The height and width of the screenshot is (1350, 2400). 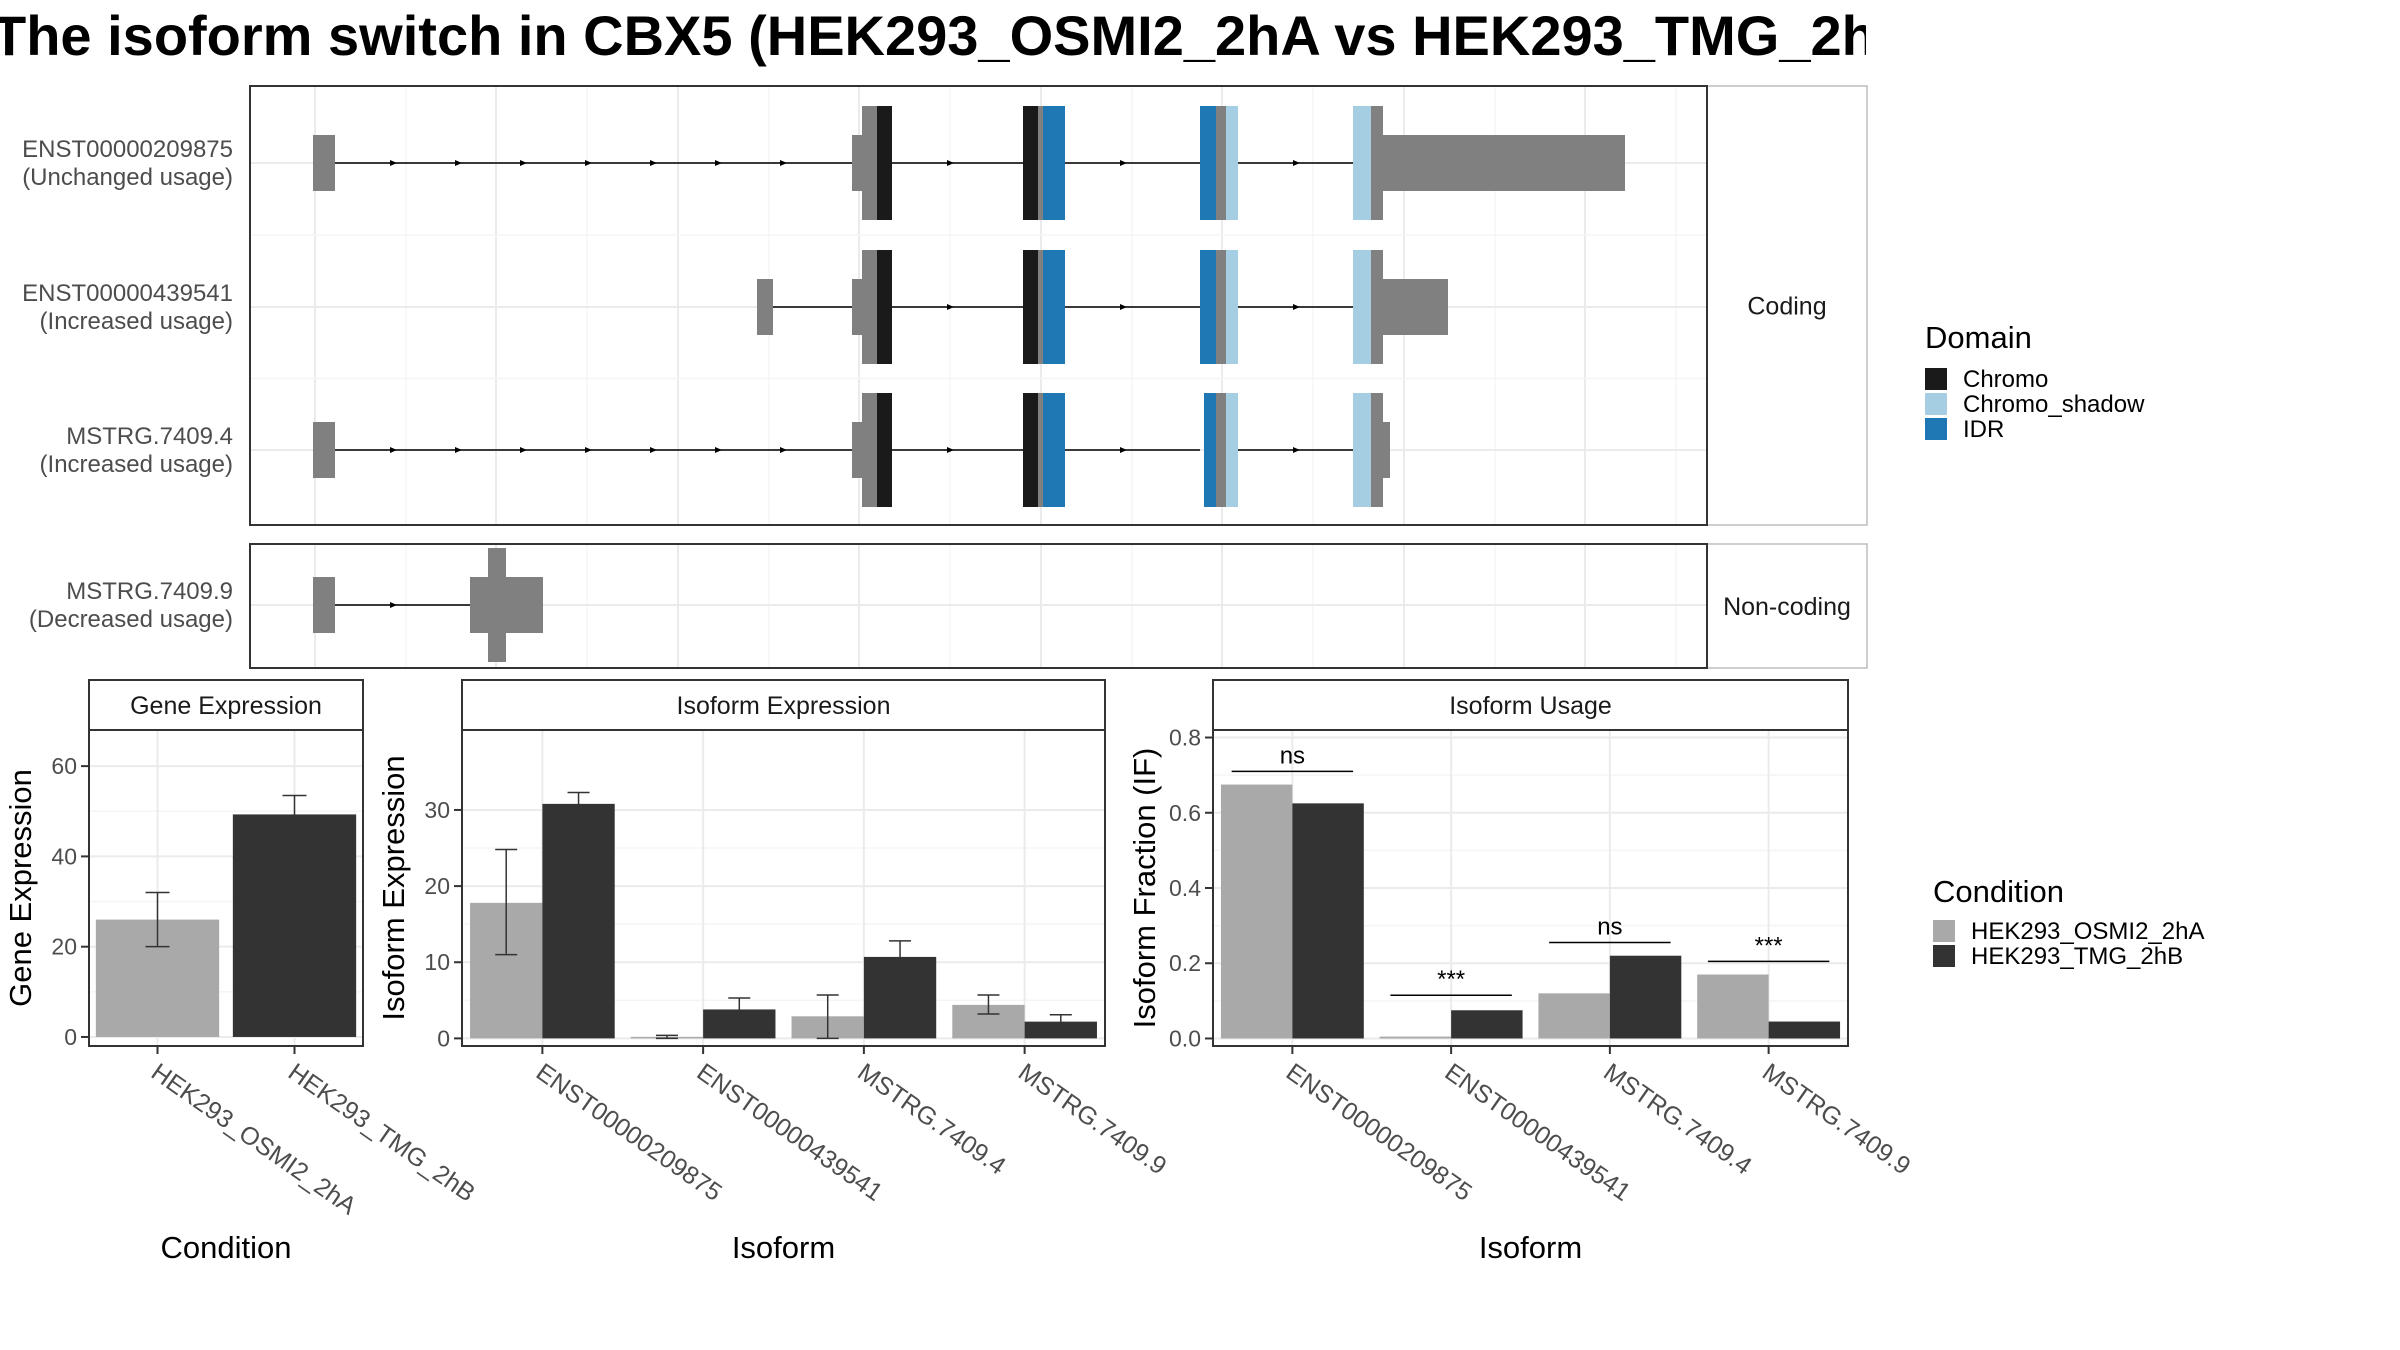 I want to click on transcript-id-label: ENST00000439541, so click(x=127, y=293).